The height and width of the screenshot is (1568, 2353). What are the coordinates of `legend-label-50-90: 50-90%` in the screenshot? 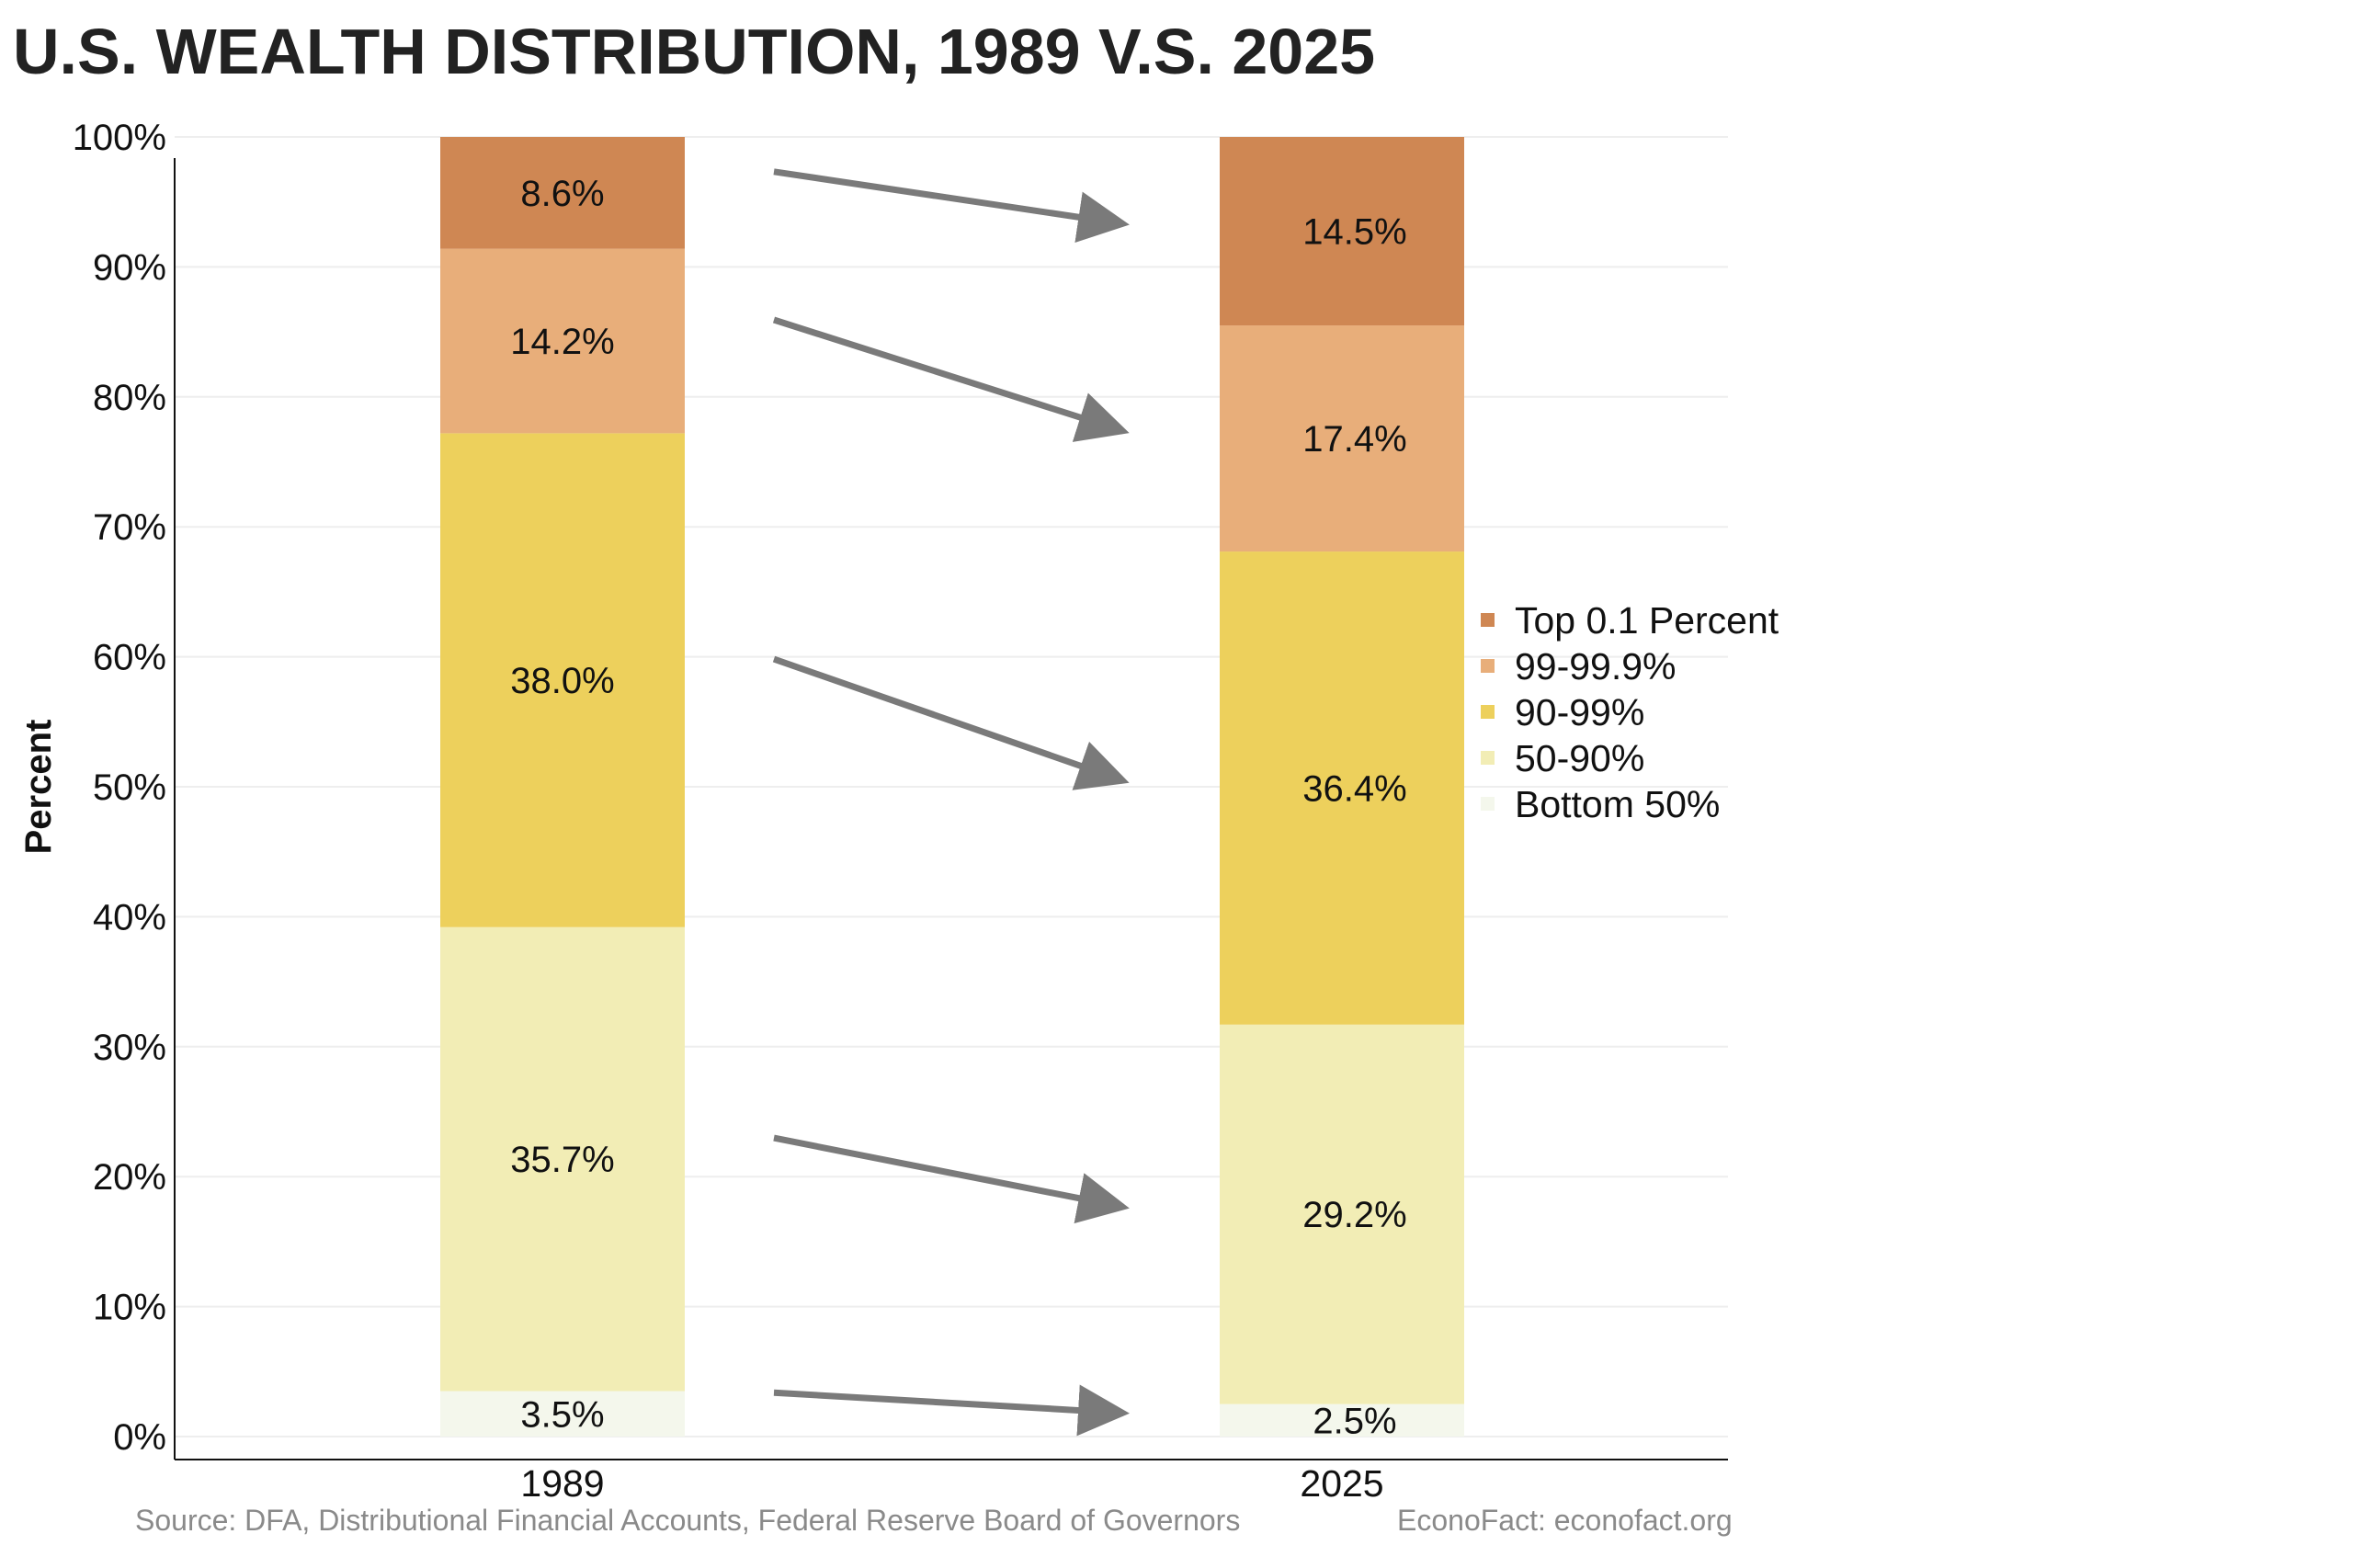 It's located at (1579, 758).